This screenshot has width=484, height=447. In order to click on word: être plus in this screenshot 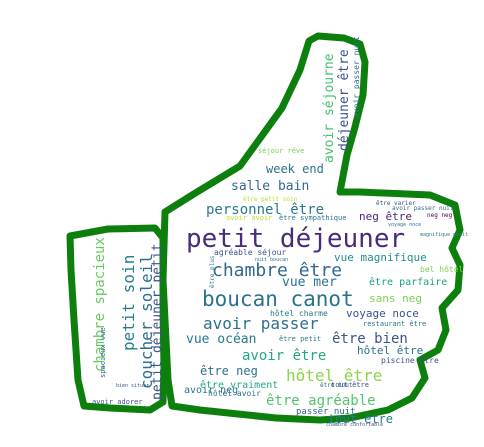, I will do `click(212, 271)`.